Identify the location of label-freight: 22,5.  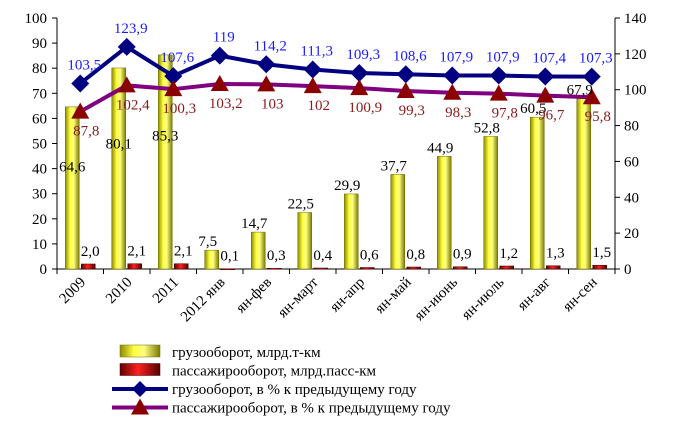
(301, 205).